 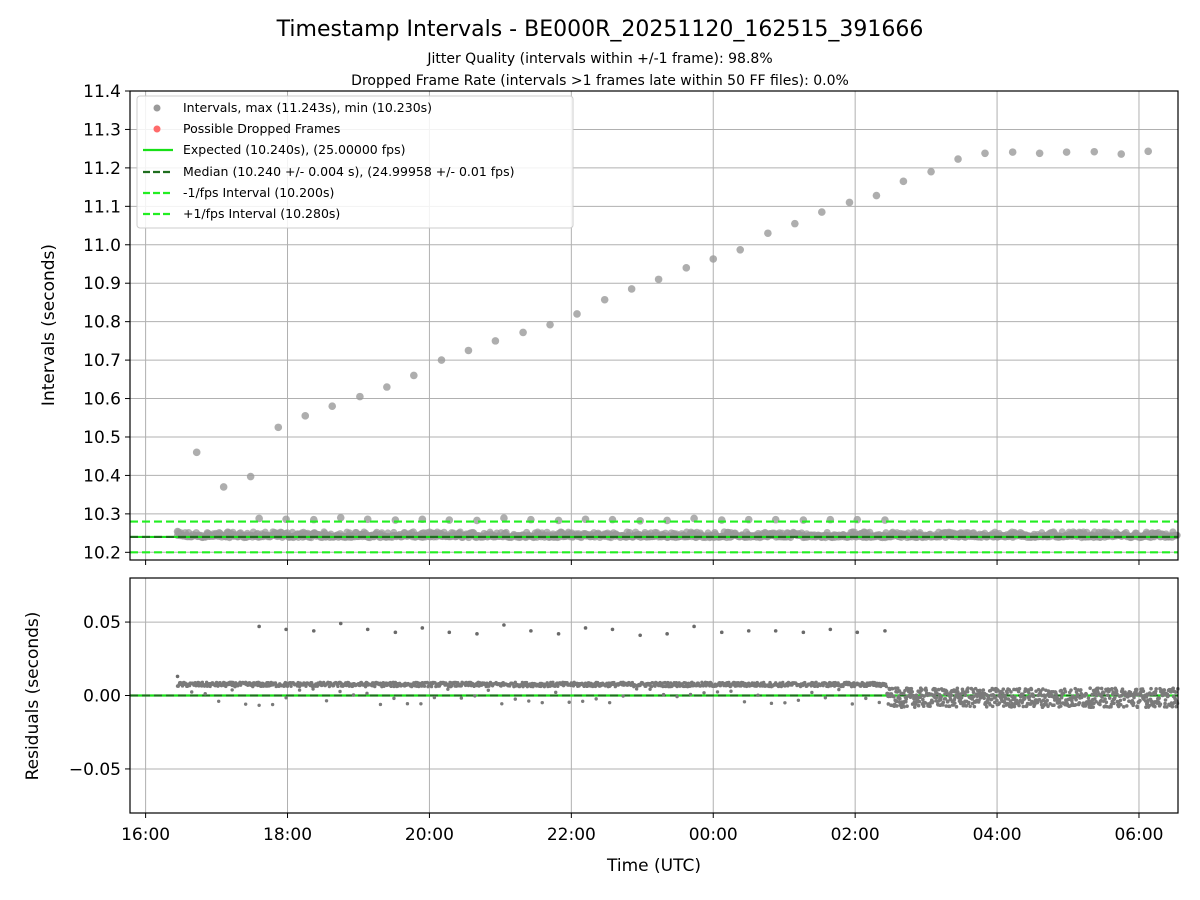 I want to click on legend-marker-dropped, so click(x=157, y=129).